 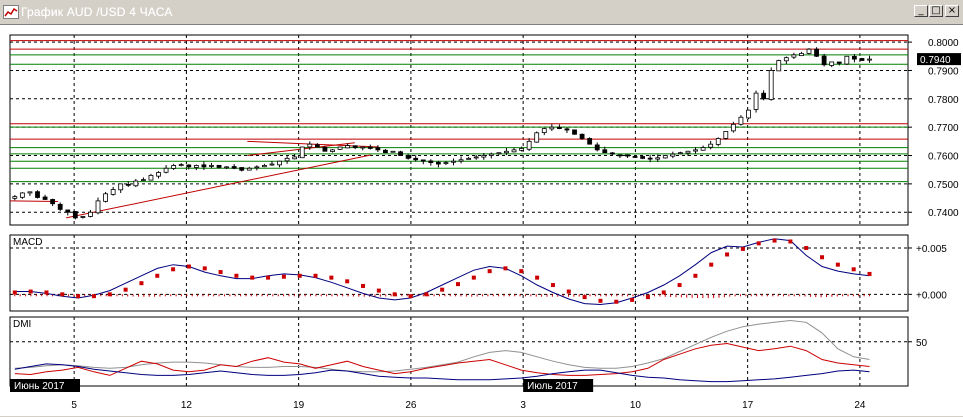 I want to click on macd-tick-label: +0.000, so click(x=931, y=295).